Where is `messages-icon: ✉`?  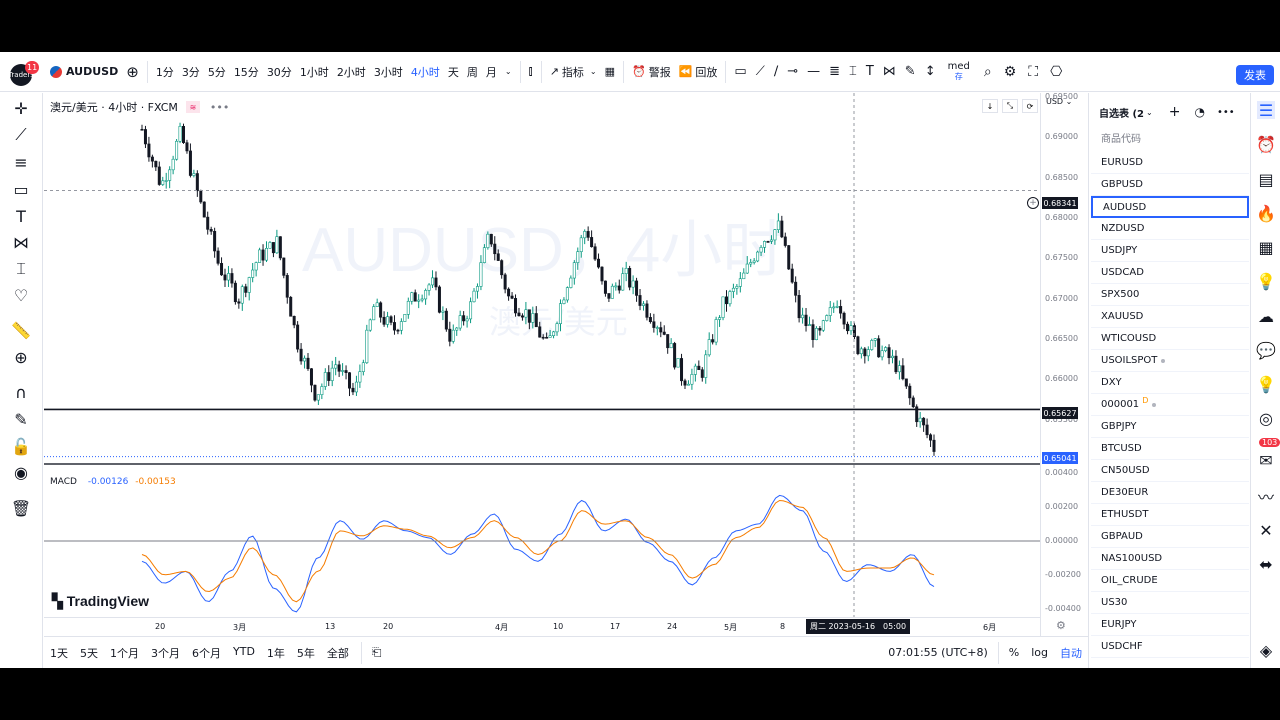
messages-icon: ✉ is located at coordinates (1266, 460).